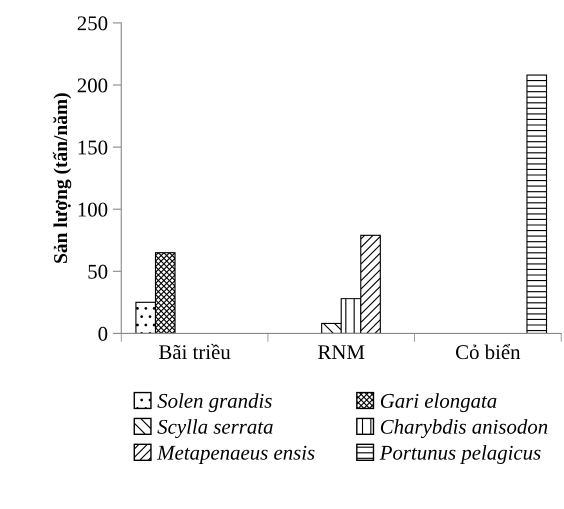  What do you see at coordinates (103, 333) in the screenshot?
I see `y-tick-label: 0` at bounding box center [103, 333].